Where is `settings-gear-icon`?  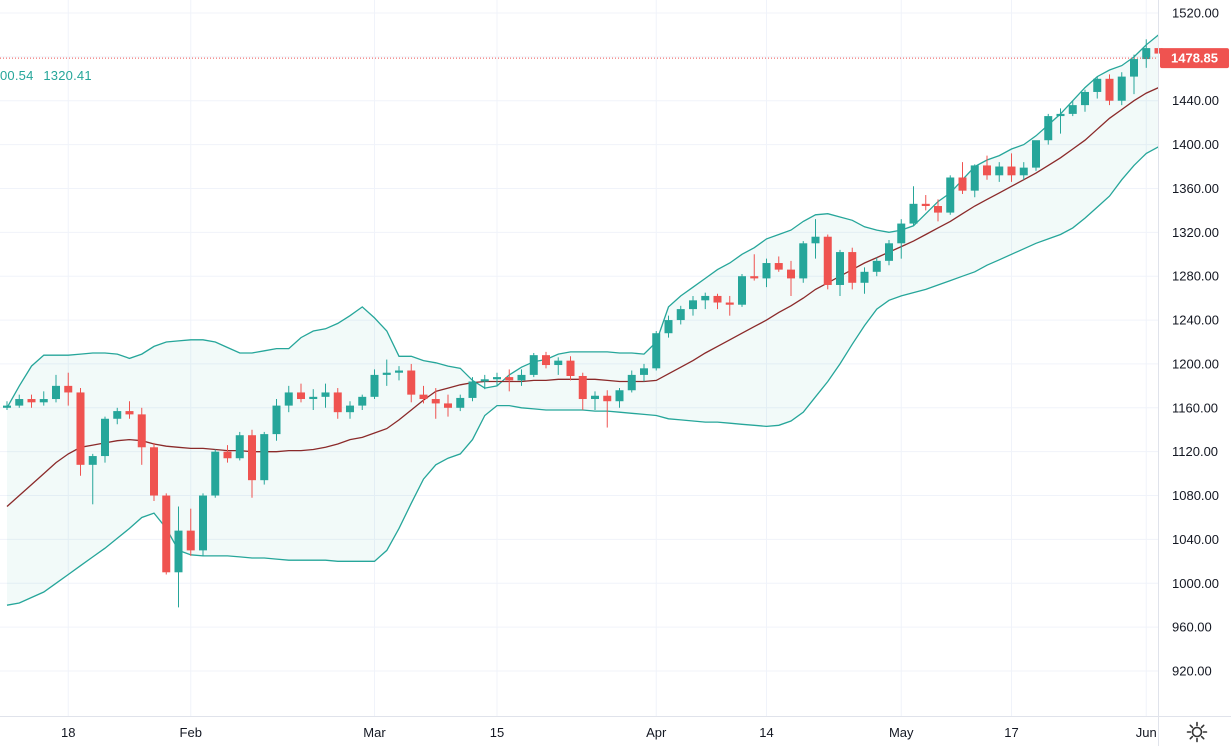 settings-gear-icon is located at coordinates (1197, 732).